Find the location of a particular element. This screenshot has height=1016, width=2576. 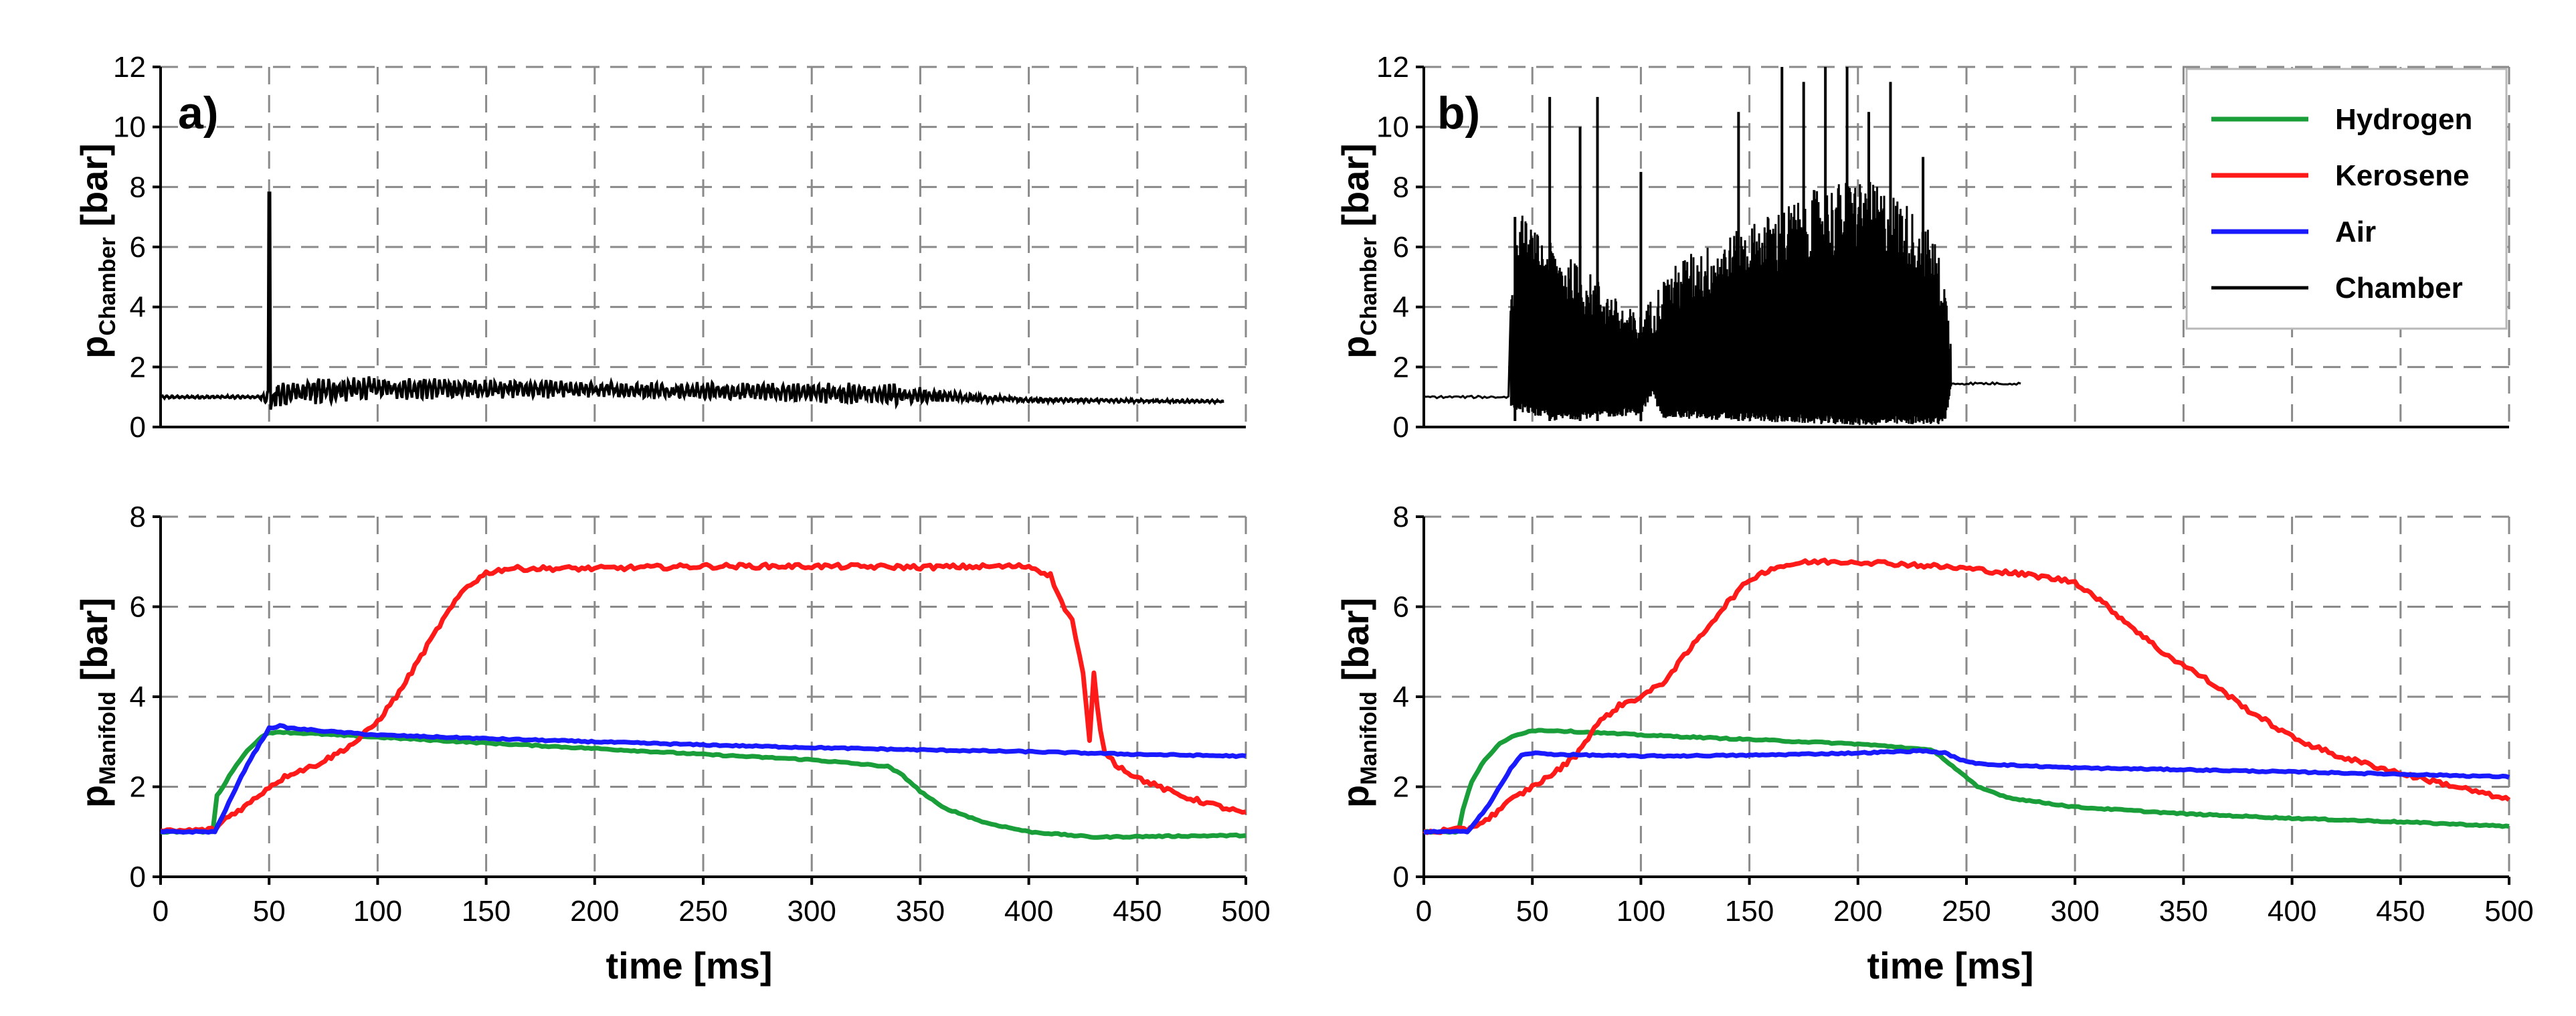

legend-label-air: Air is located at coordinates (2355, 232).